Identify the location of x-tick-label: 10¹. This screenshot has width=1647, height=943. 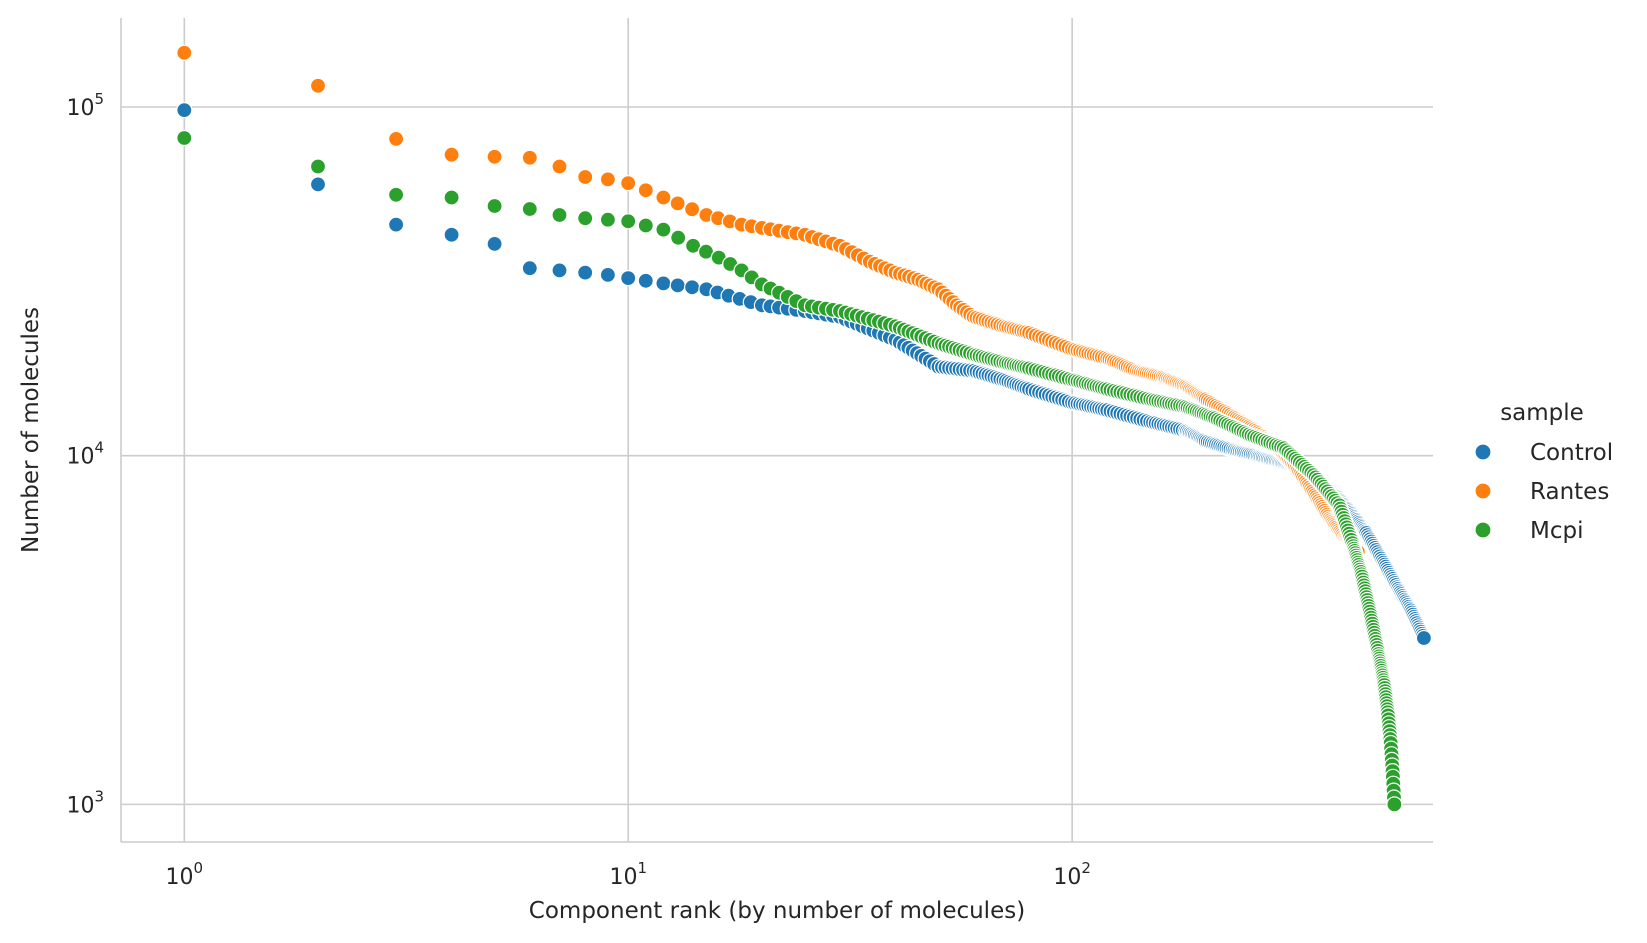
(628, 874).